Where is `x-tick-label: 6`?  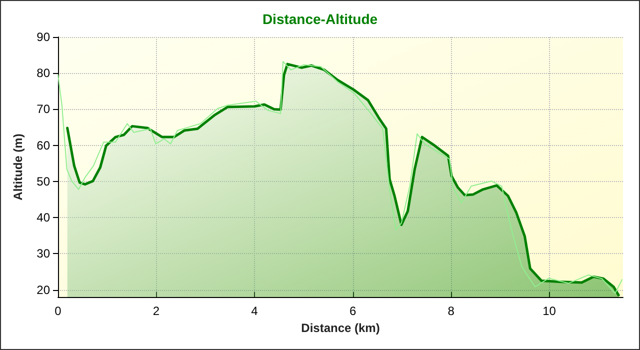
x-tick-label: 6 is located at coordinates (352, 311).